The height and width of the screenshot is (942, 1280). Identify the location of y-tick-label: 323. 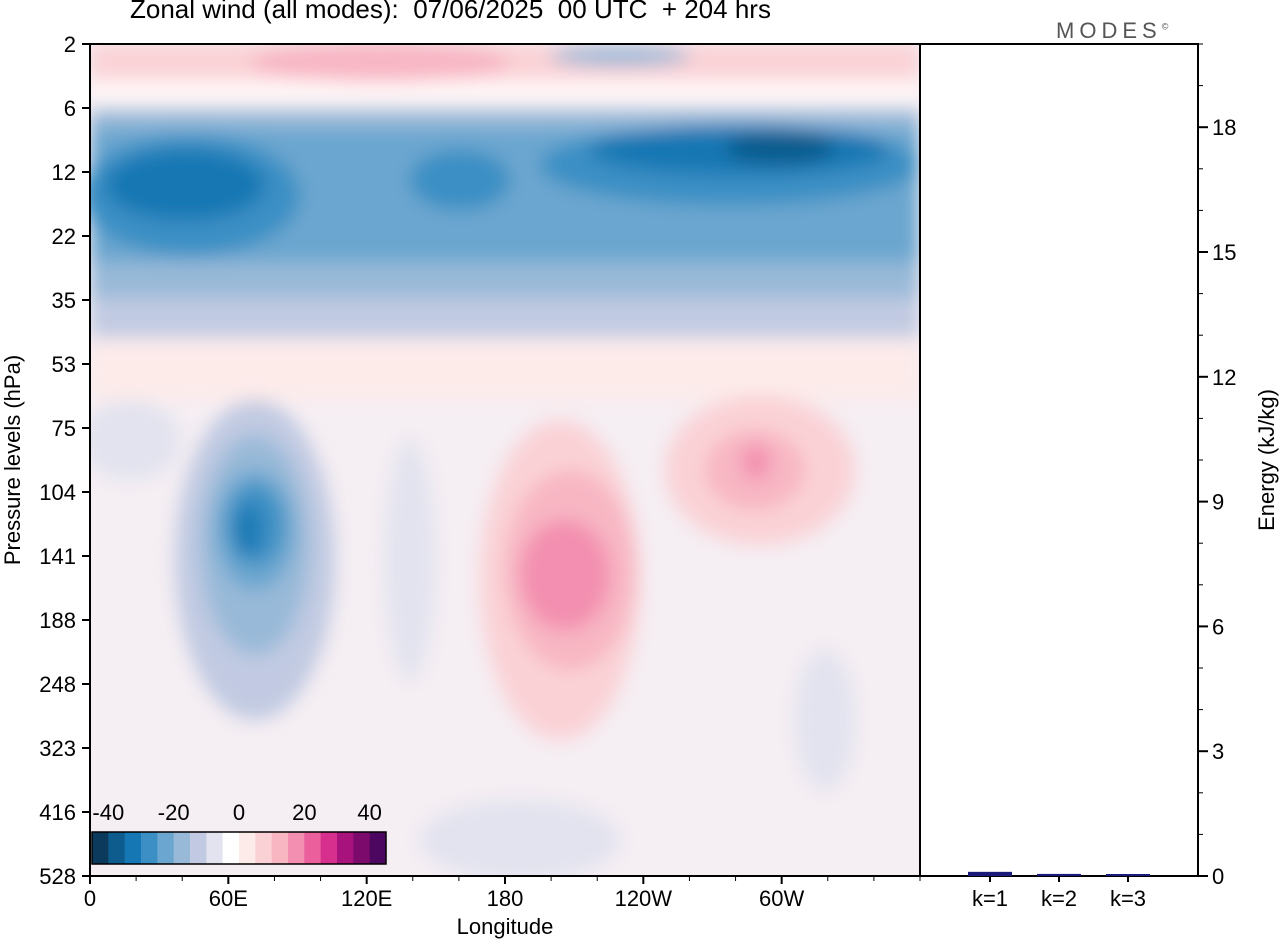
(57, 748).